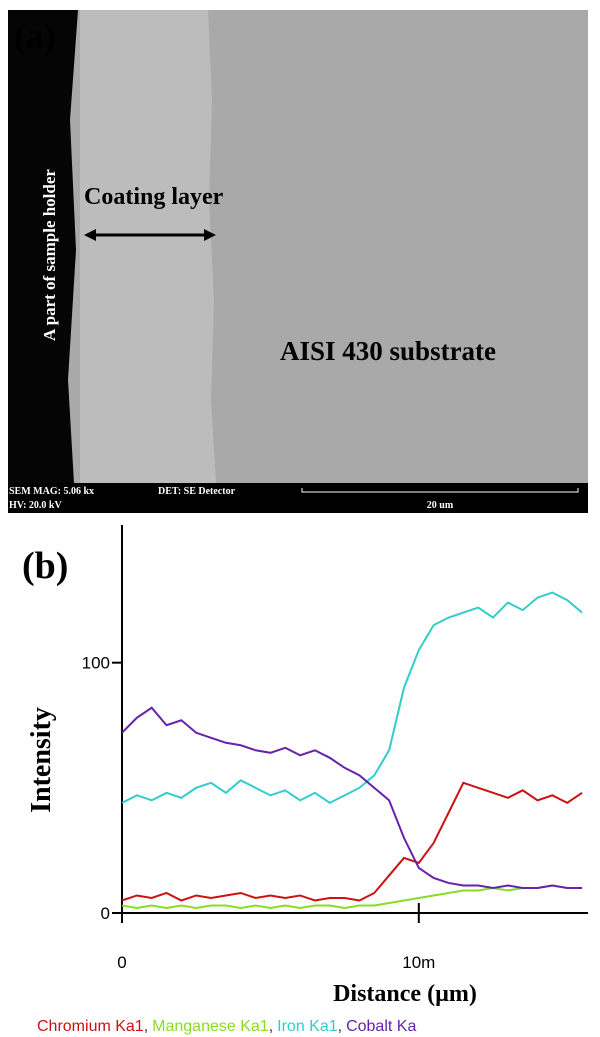 The image size is (600, 1037). I want to click on legend-entry: Cobalt Ka, so click(381, 1026).